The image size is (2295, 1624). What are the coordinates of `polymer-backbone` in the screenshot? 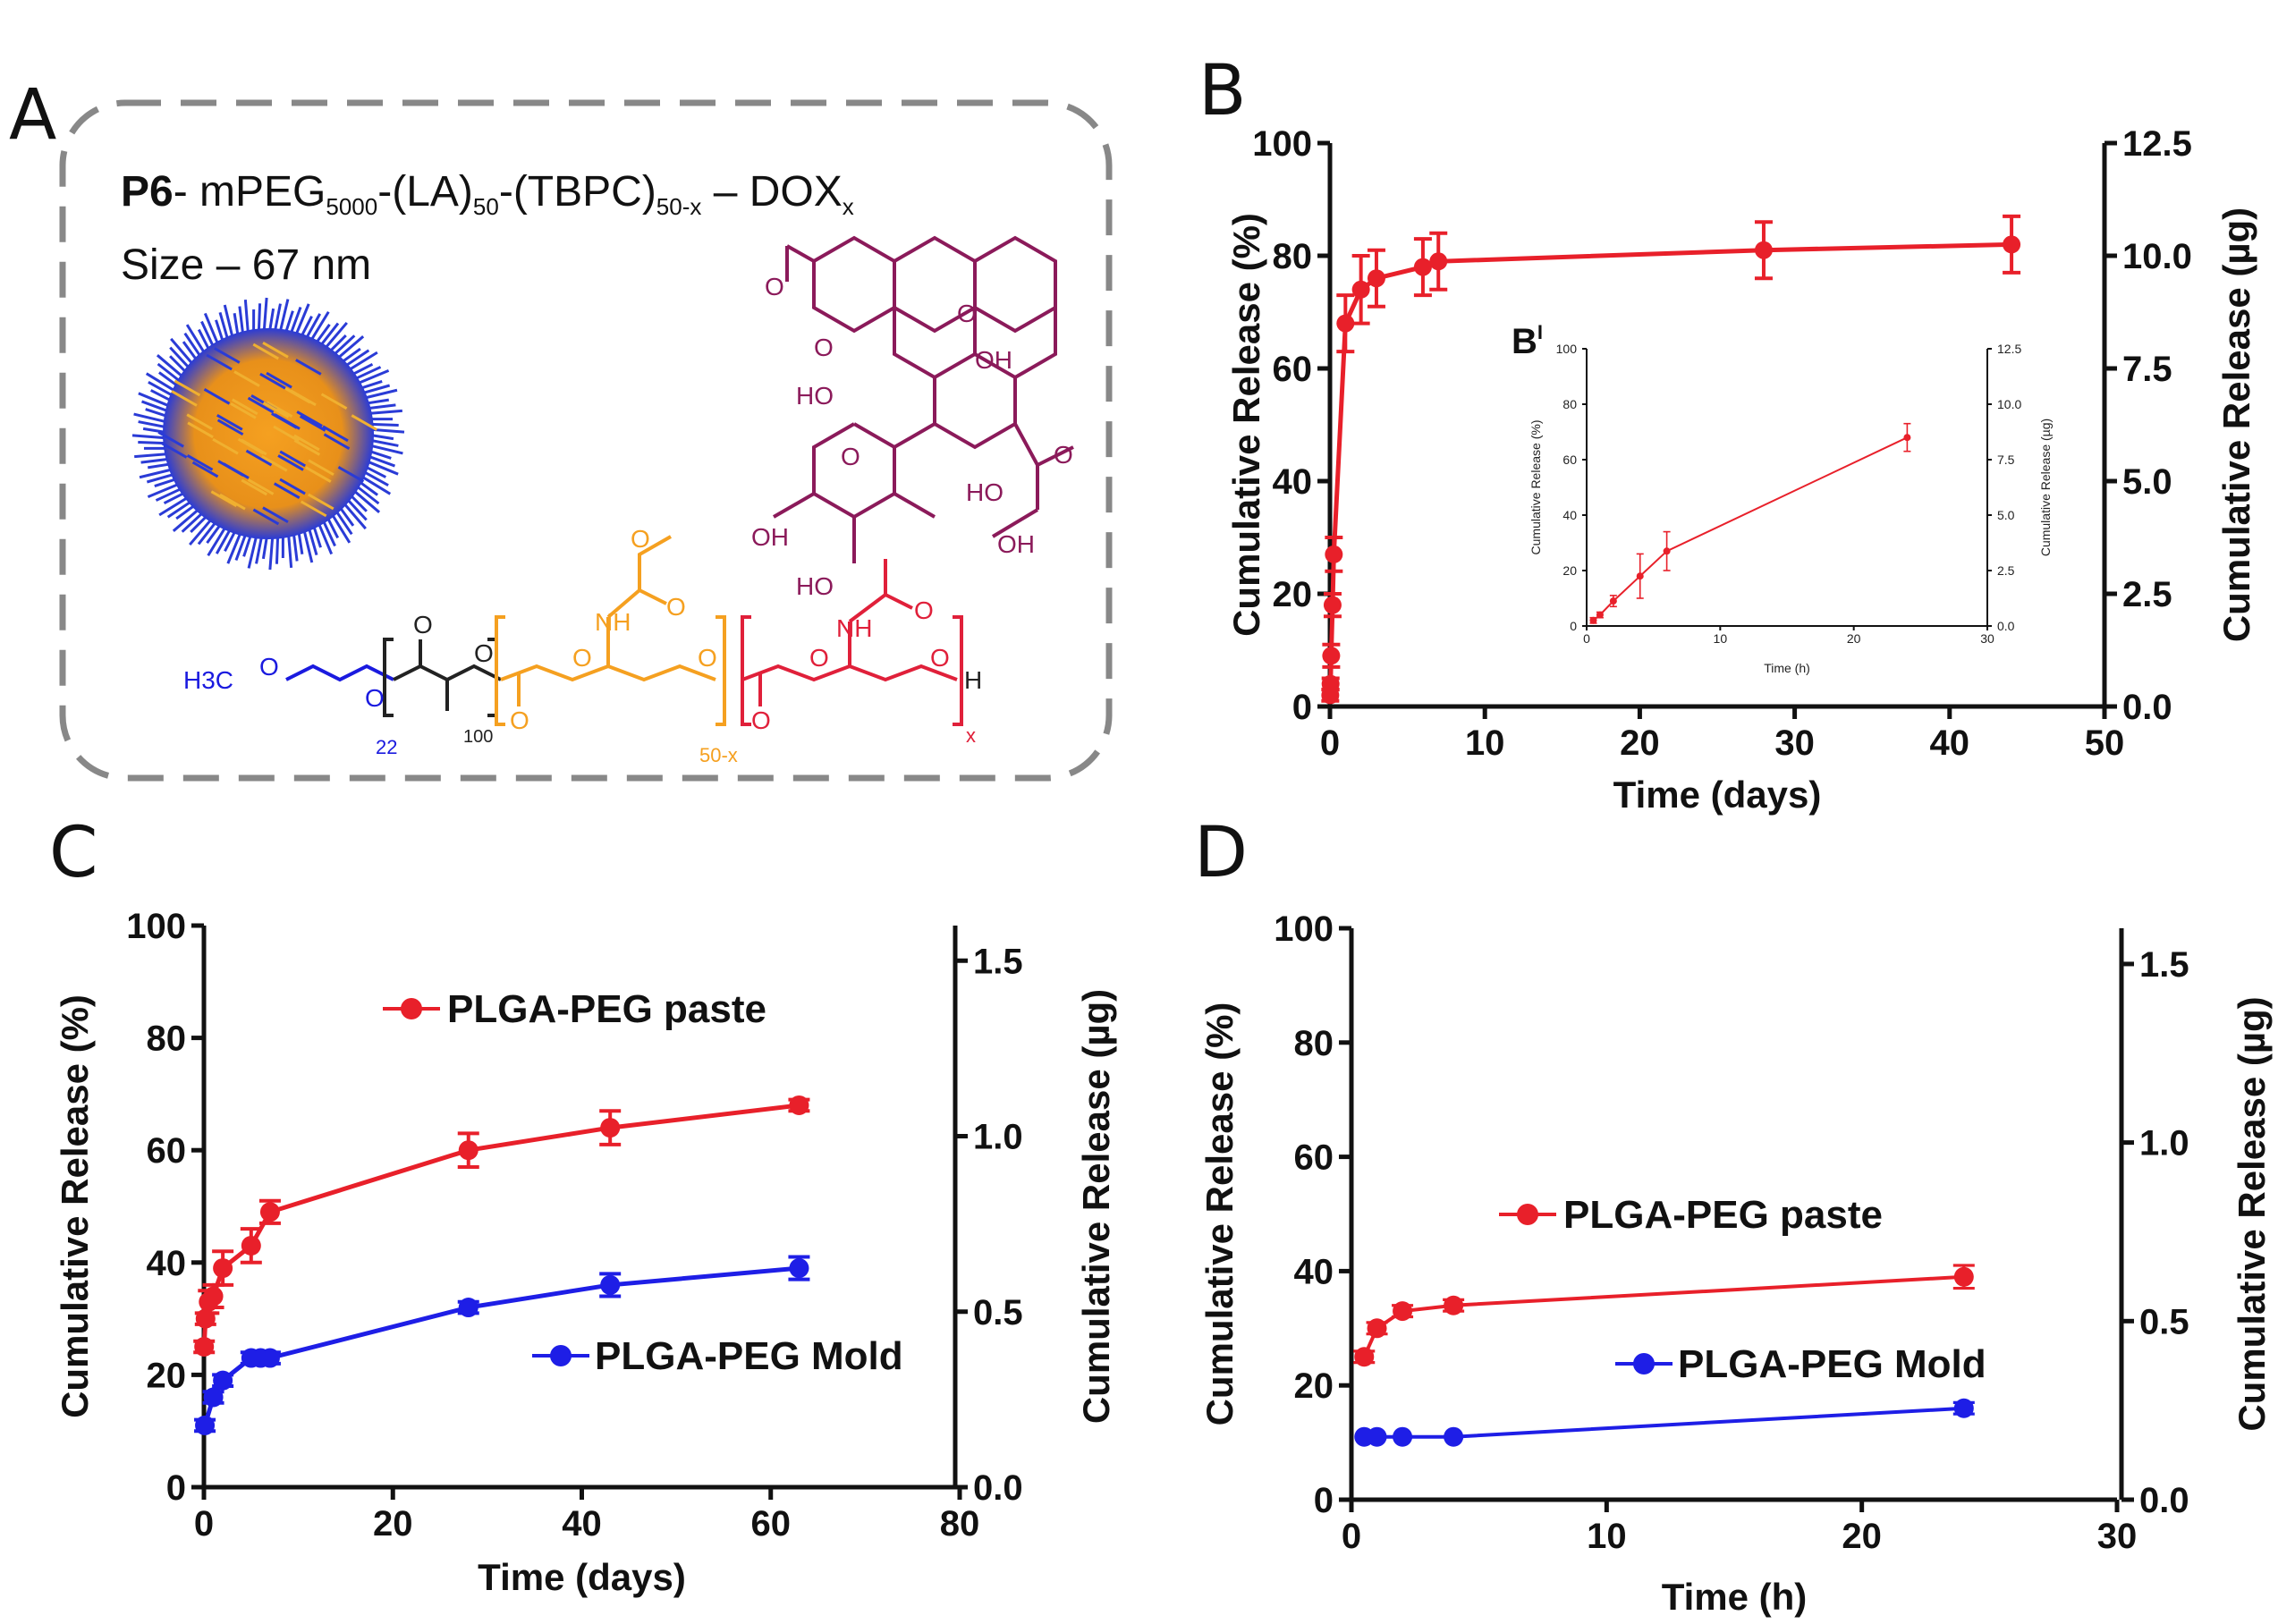 It's located at (624, 630).